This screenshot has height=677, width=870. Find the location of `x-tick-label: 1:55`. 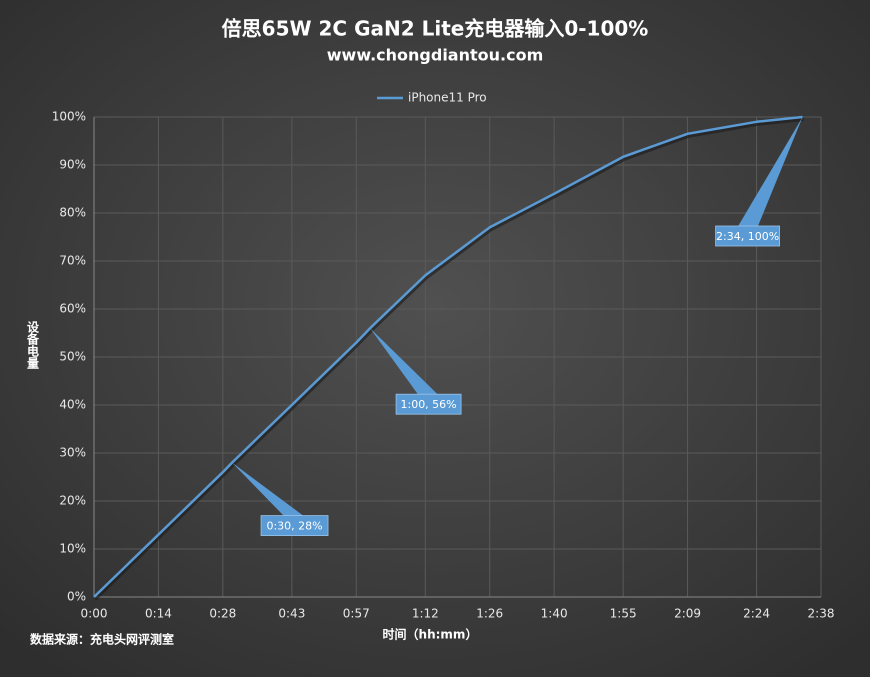

x-tick-label: 1:55 is located at coordinates (623, 614).